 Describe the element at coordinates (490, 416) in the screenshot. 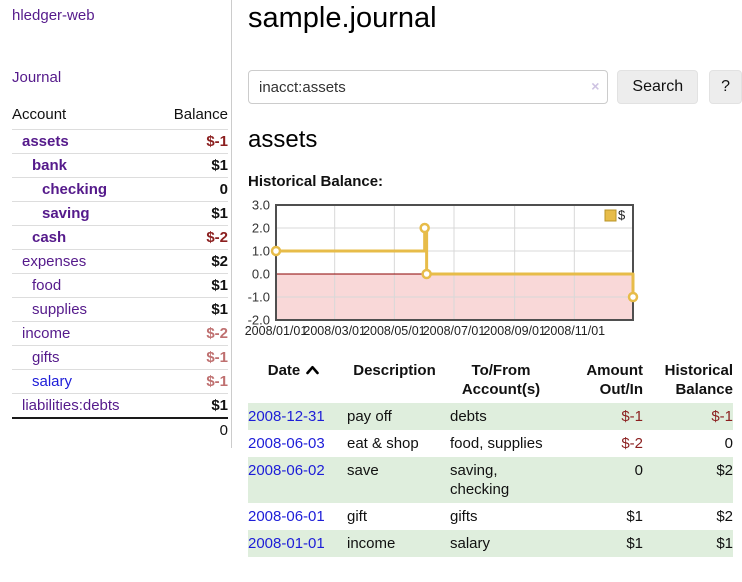

I see `register-row: 2008-12-31 pay off debts $-1 $-1` at that location.